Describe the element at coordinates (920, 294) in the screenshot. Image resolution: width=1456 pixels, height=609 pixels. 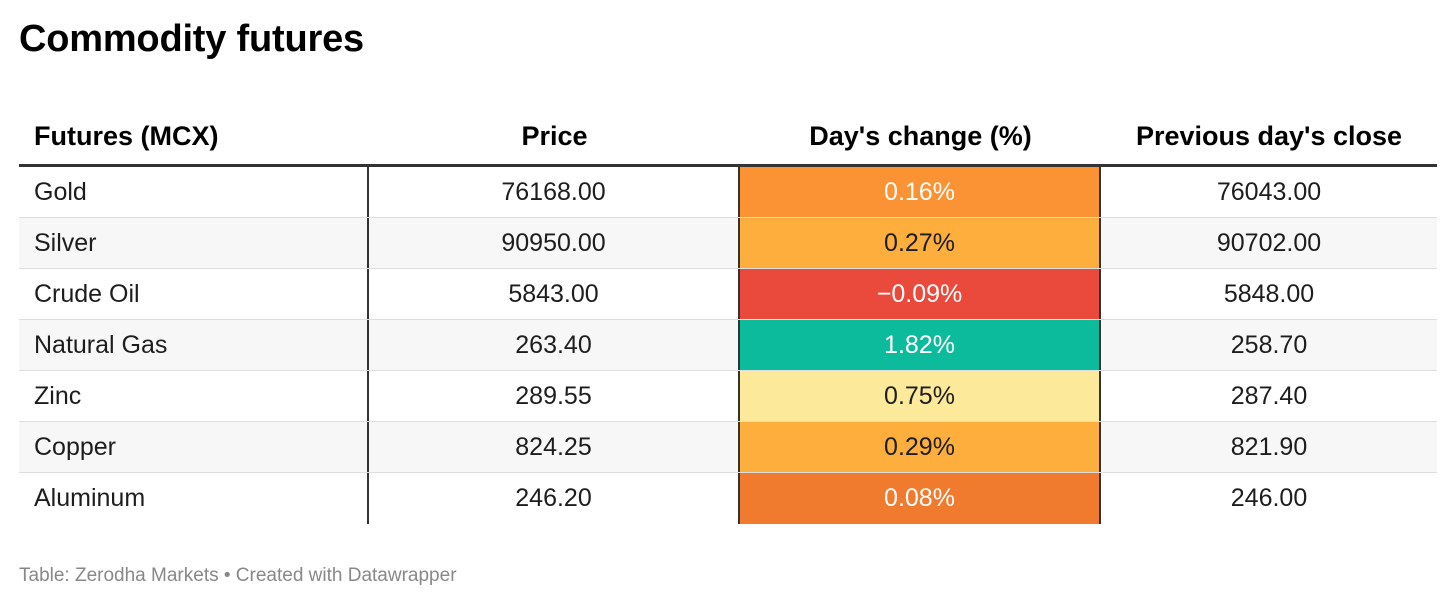
I see `days-change-cell: −0.09%` at that location.